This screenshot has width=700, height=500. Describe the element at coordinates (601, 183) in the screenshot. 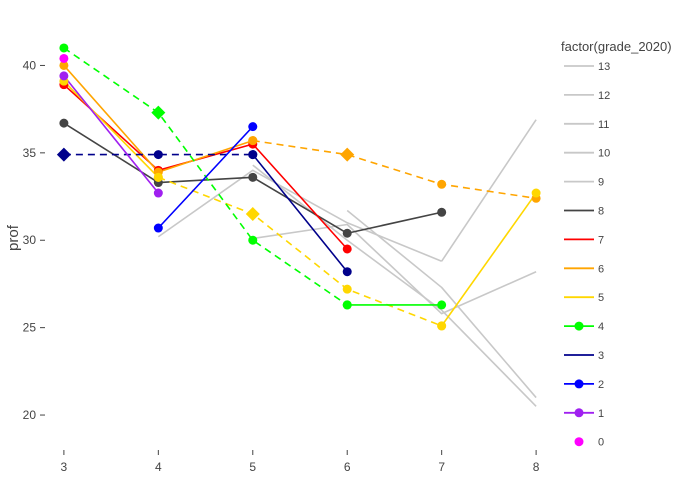

I see `legend-label: 9` at that location.